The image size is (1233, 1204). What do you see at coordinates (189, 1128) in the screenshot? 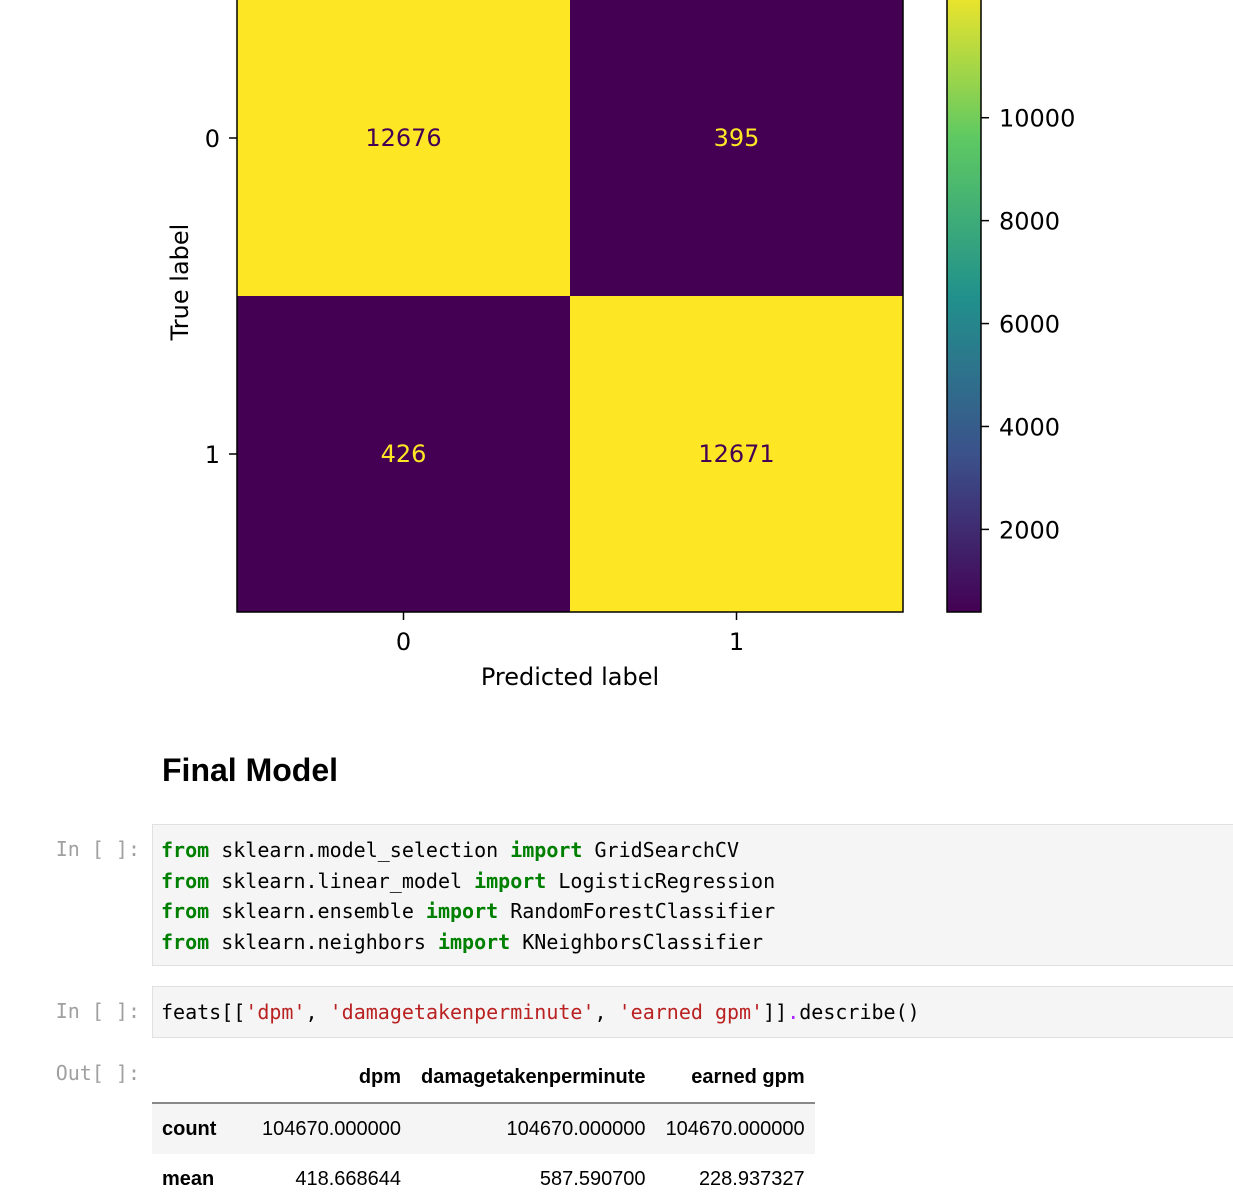
I see `row-label: count` at bounding box center [189, 1128].